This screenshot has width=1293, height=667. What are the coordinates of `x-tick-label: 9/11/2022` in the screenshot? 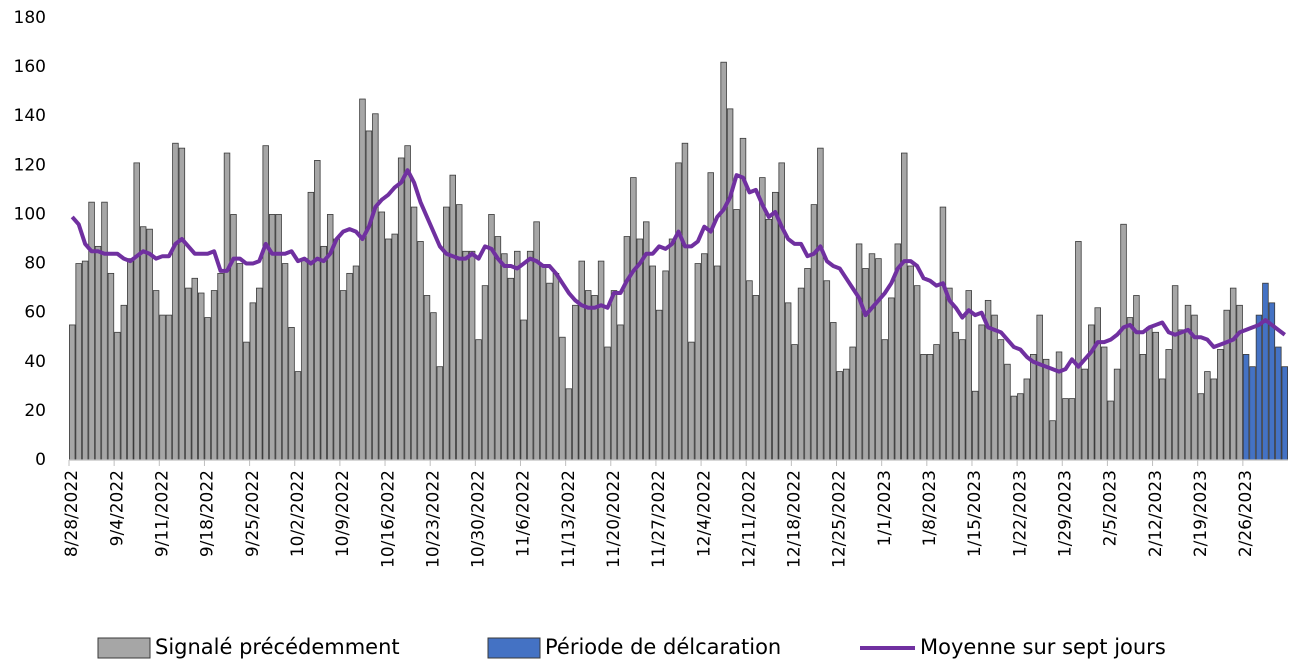 It's located at (163, 513).